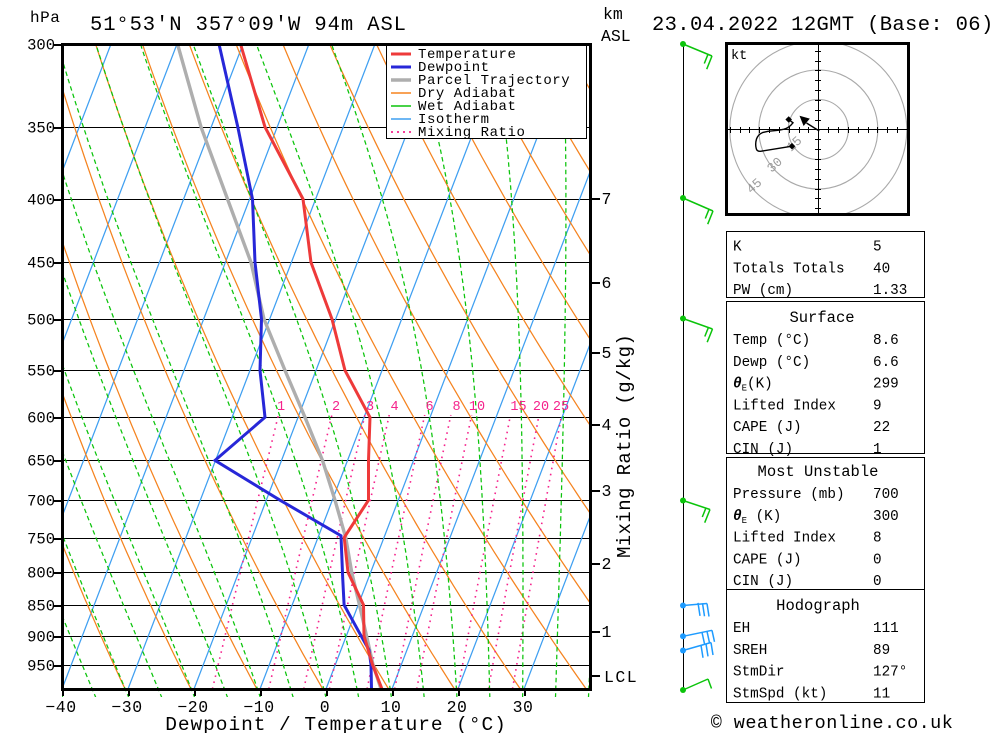 This screenshot has width=1000, height=733. Describe the element at coordinates (41, 607) in the screenshot. I see `svg-text: 850` at that location.